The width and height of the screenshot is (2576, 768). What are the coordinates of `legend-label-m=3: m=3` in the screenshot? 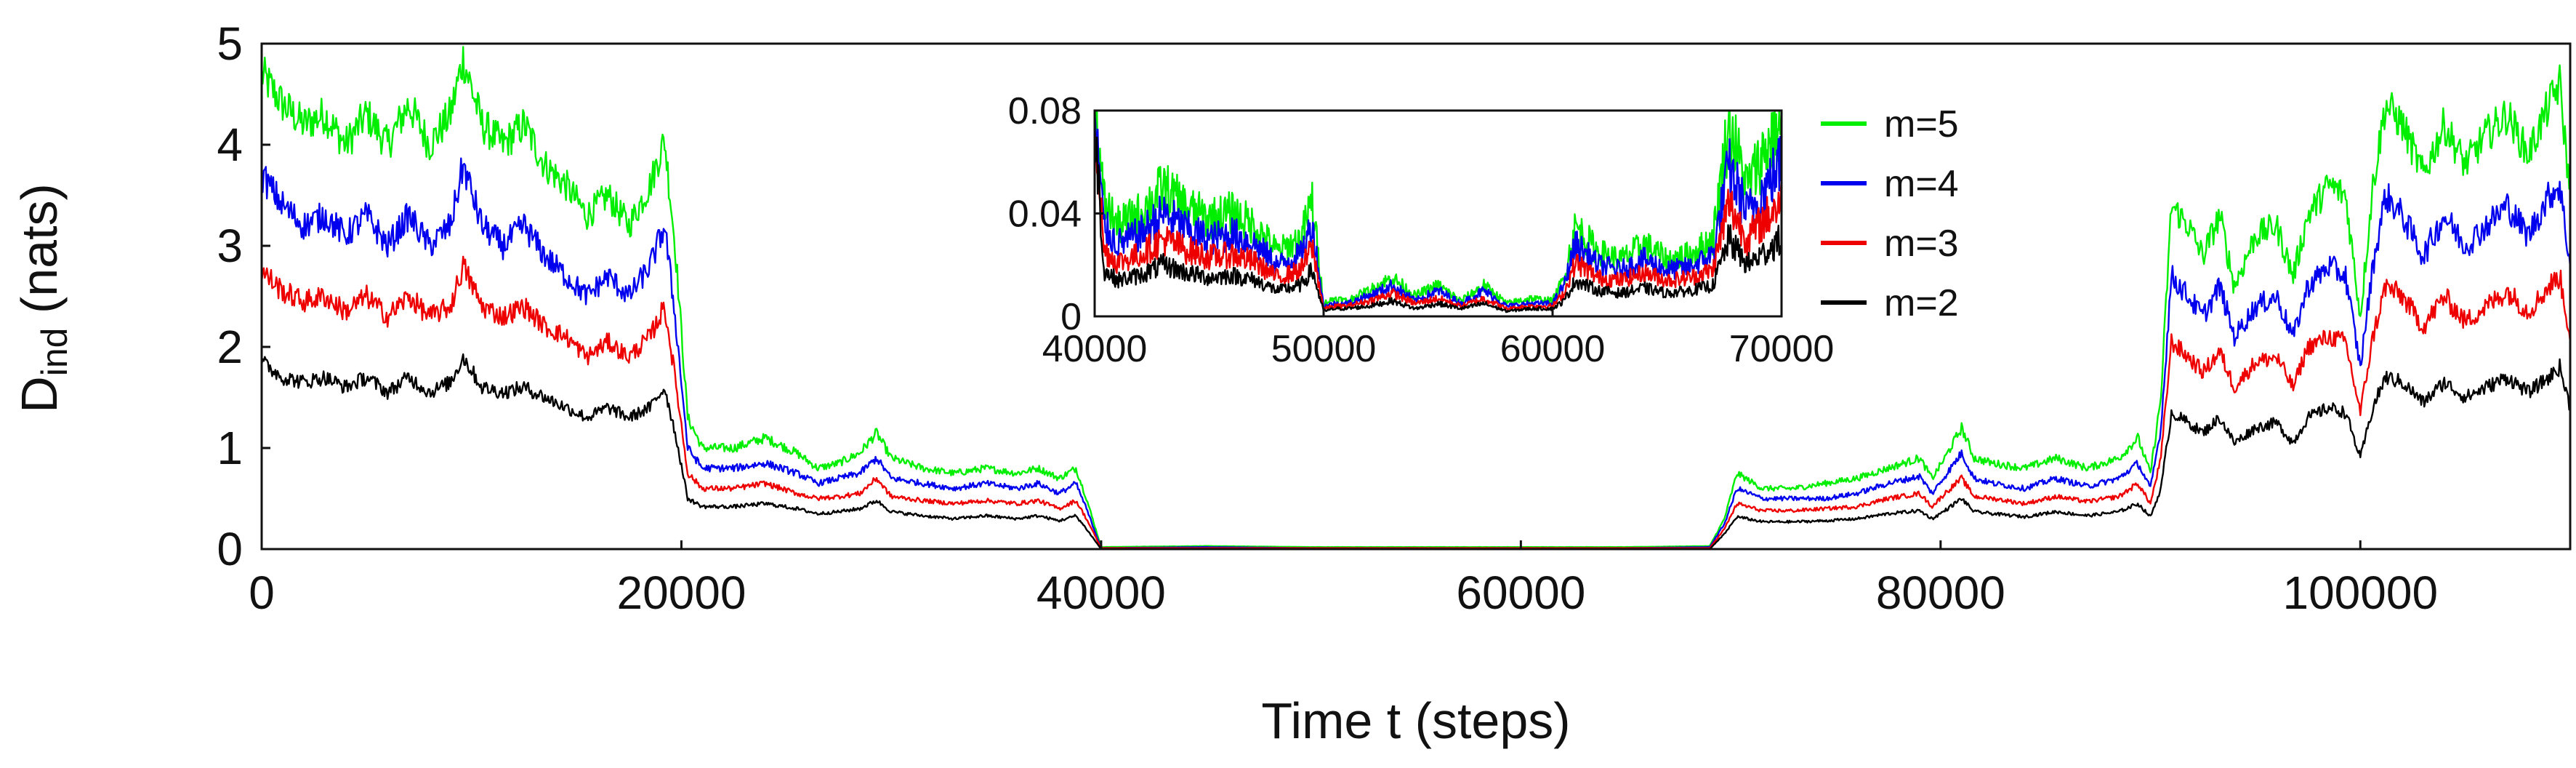 It's located at (1921, 244).